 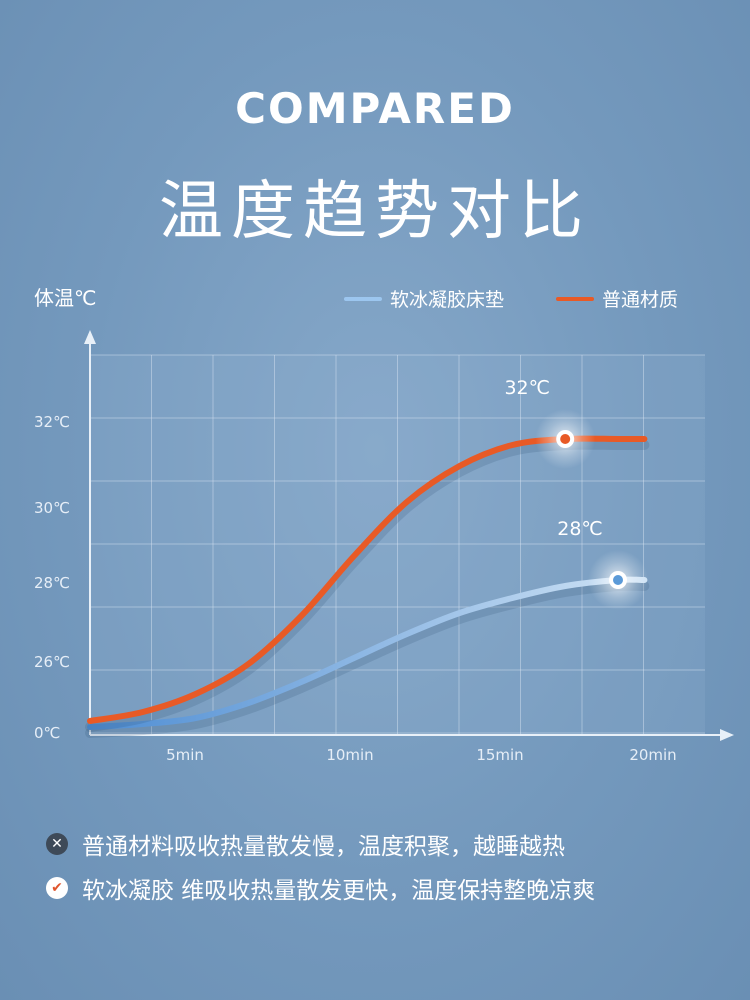 What do you see at coordinates (90, 337) in the screenshot?
I see `y-axis-arrow-icon` at bounding box center [90, 337].